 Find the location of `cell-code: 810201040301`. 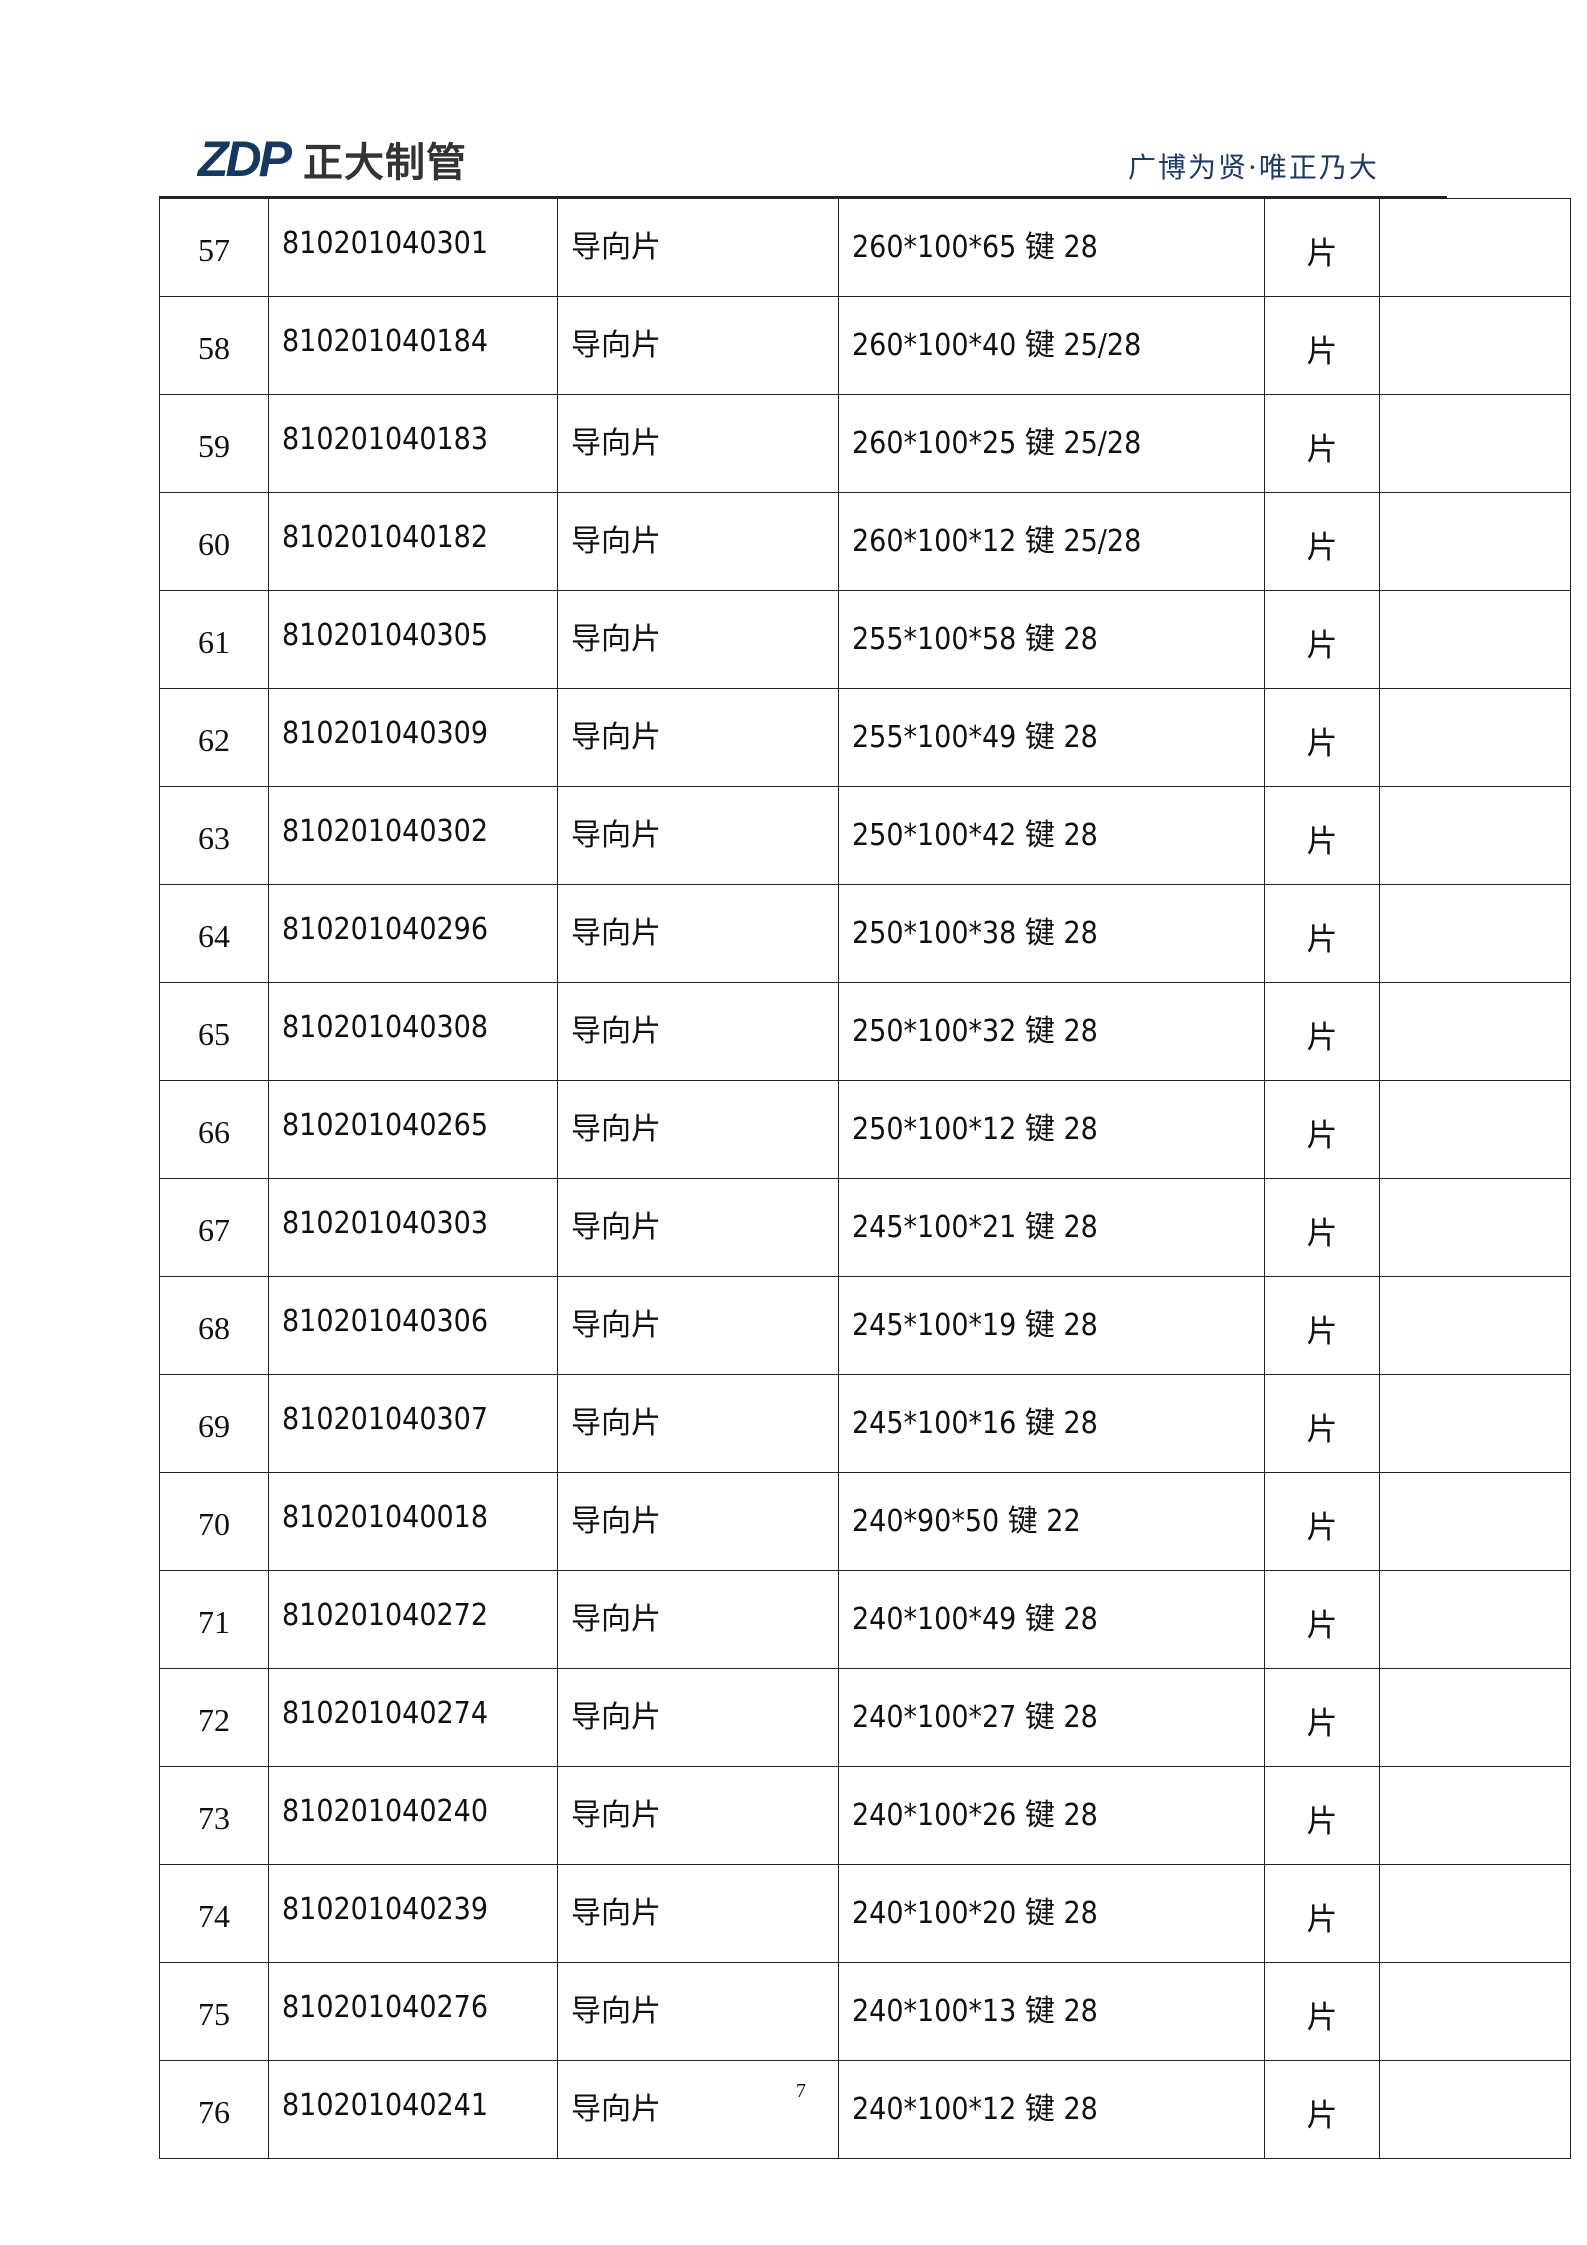

cell-code: 810201040301 is located at coordinates (413, 247).